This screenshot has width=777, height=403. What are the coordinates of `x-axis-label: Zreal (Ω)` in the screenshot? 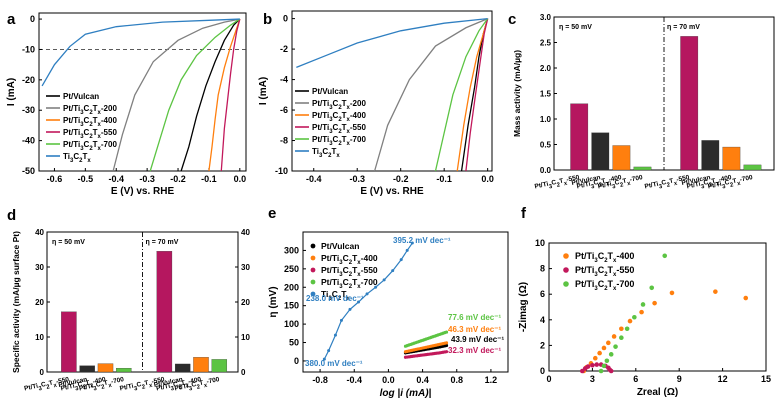 It's located at (657, 392).